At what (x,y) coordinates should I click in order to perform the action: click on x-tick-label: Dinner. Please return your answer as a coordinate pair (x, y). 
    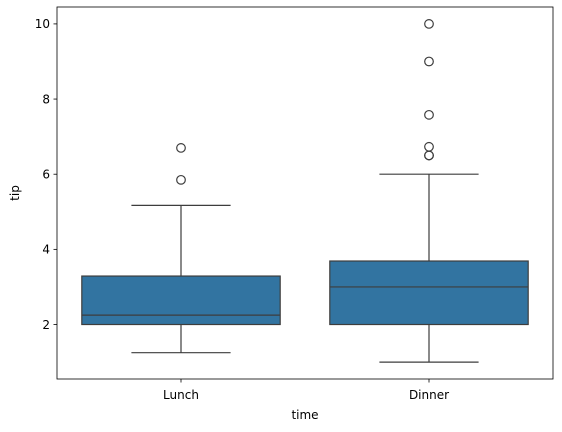
    Looking at the image, I should click on (429, 395).